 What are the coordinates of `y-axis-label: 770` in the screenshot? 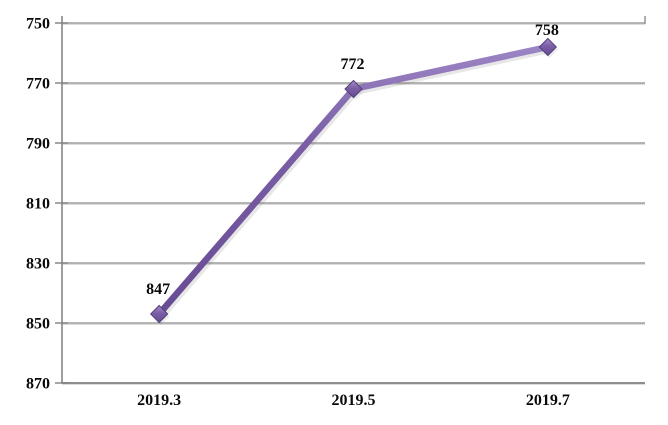 It's located at (38, 84).